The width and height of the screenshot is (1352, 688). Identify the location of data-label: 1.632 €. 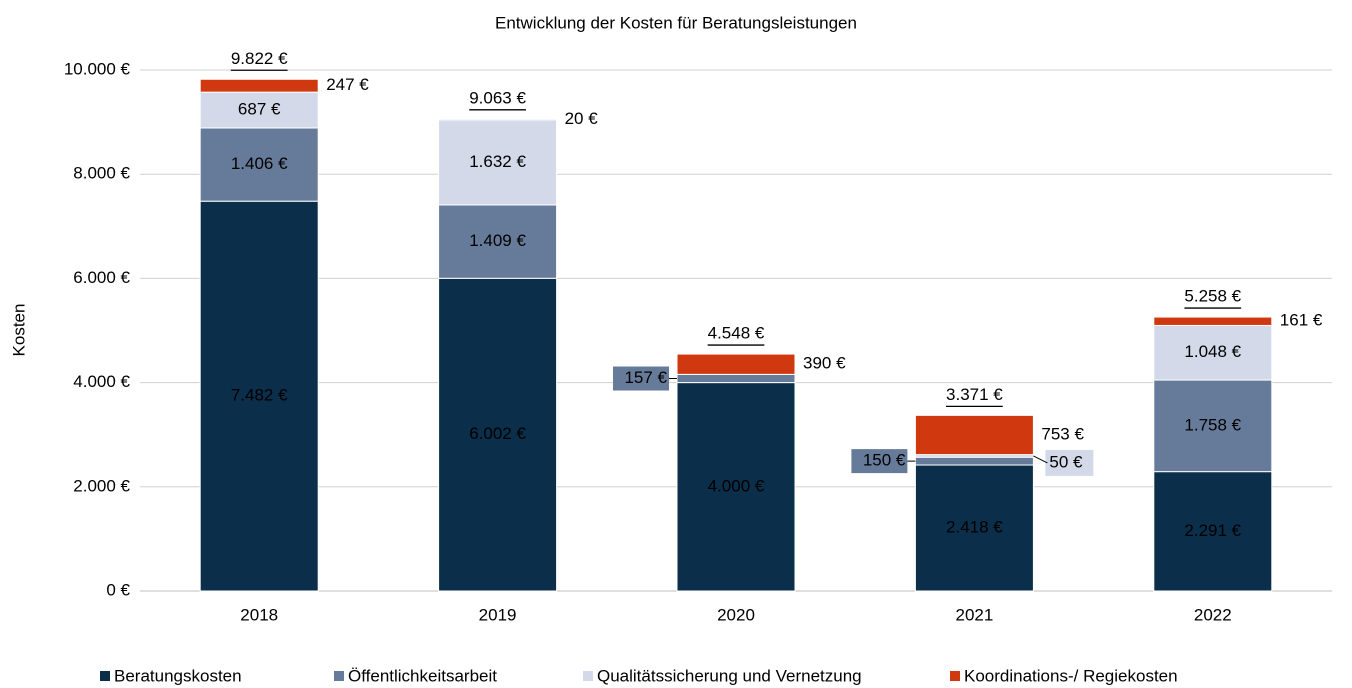
(497, 161).